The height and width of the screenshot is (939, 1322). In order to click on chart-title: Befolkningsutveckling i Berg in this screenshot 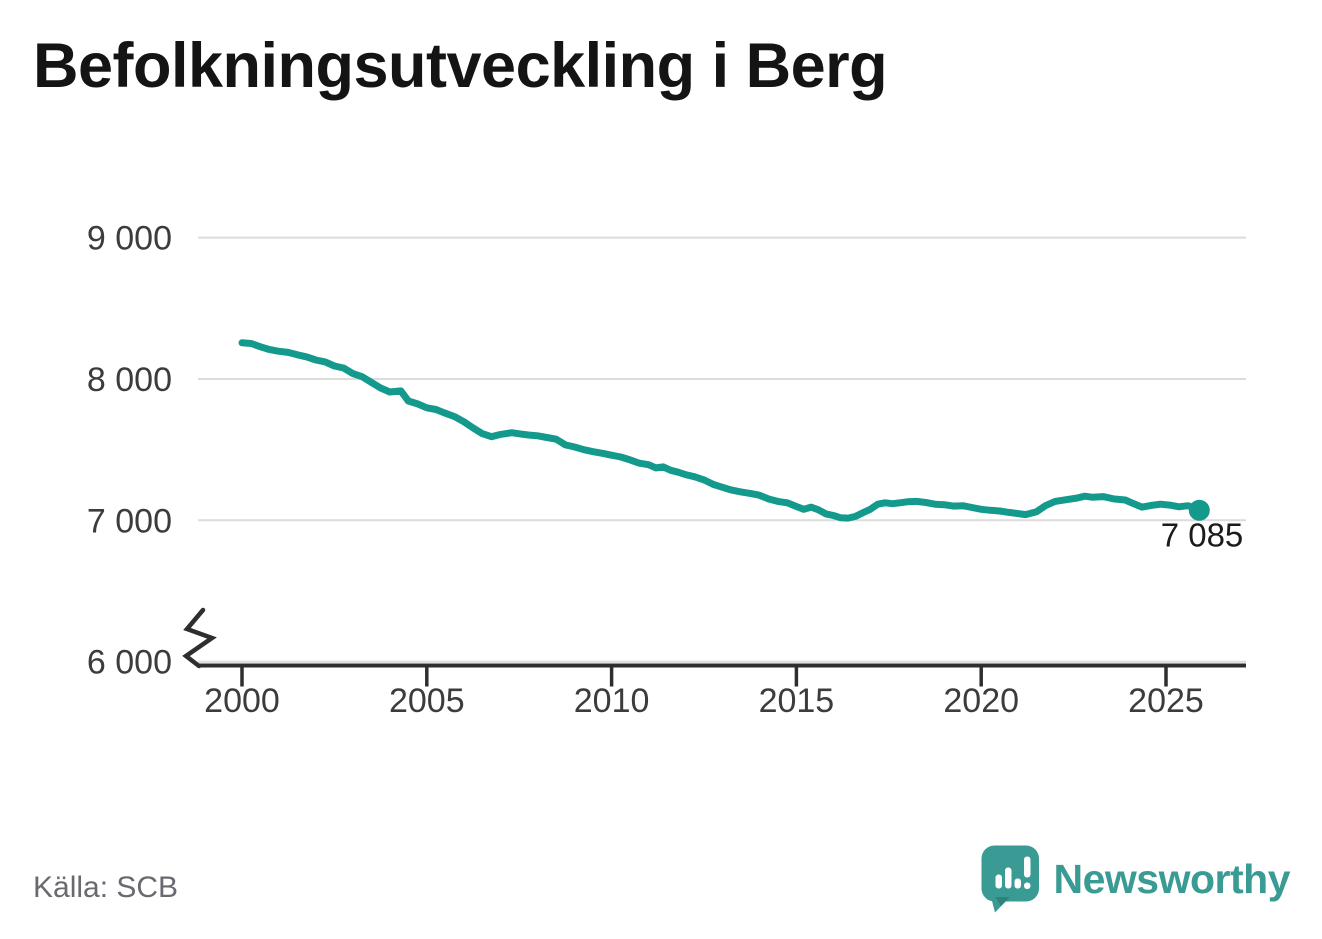, I will do `click(460, 66)`.